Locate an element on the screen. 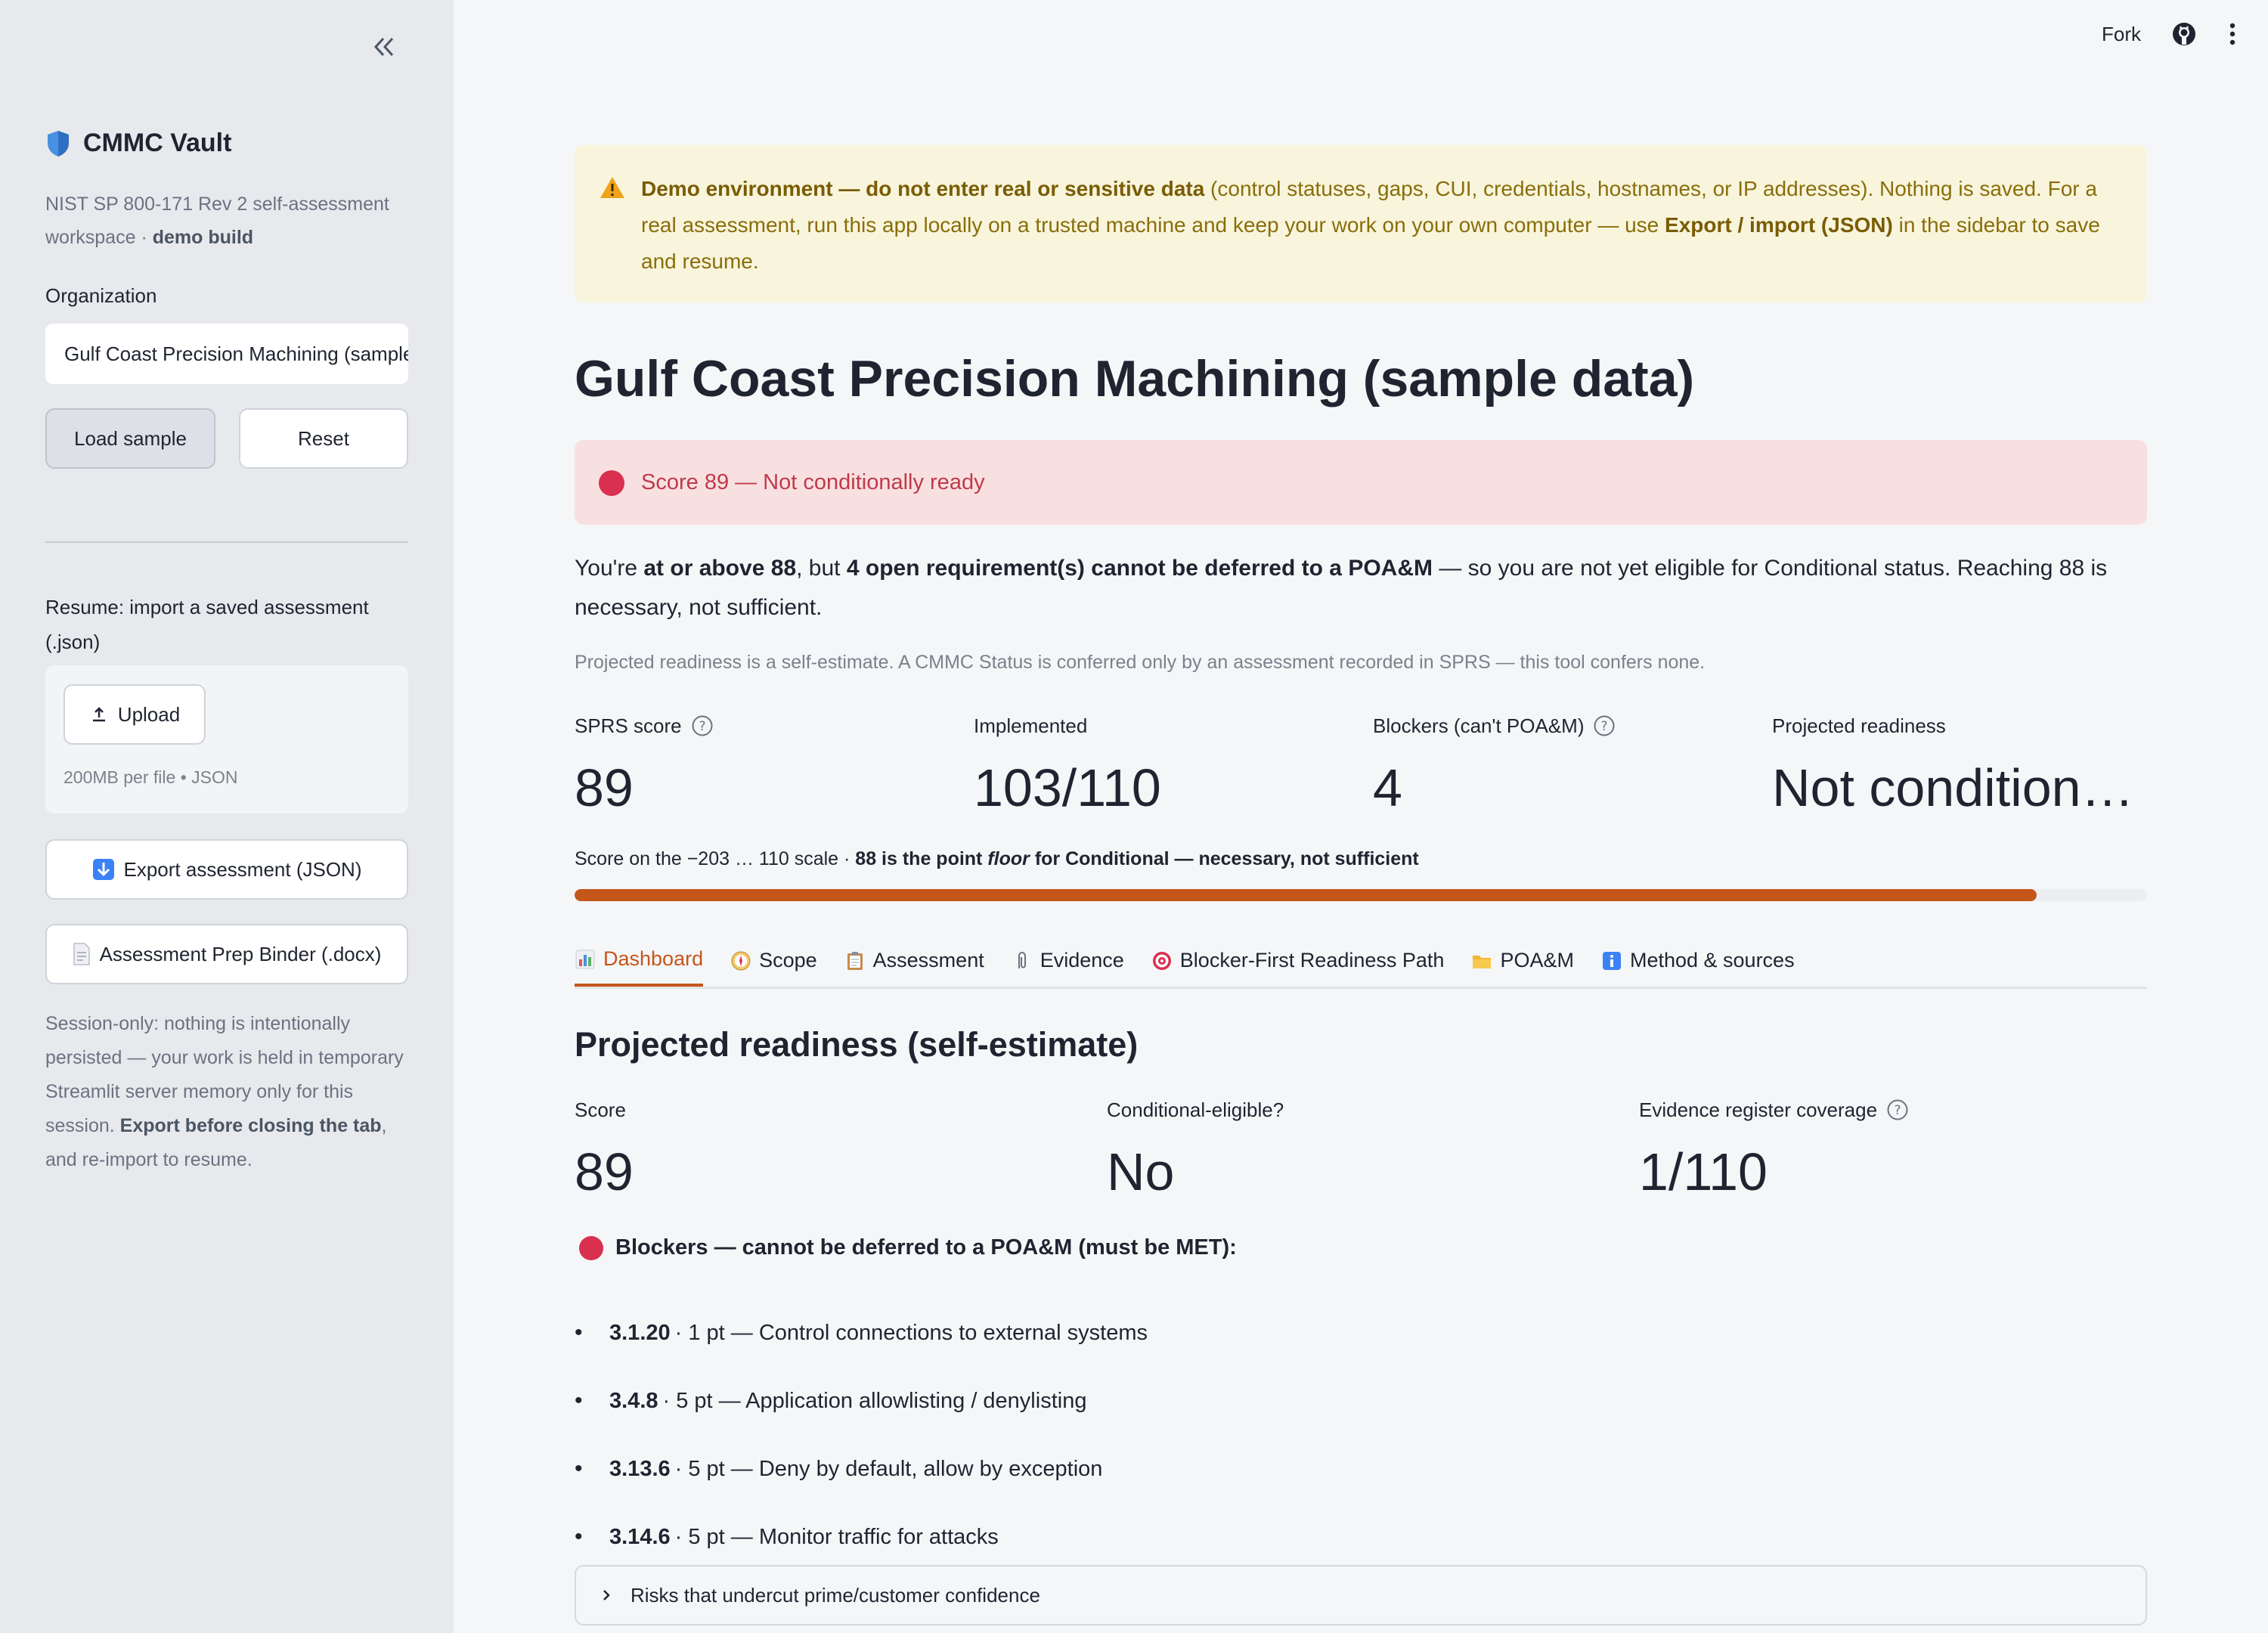 The width and height of the screenshot is (2268, 1633). export-label: Export assessment (JSON) is located at coordinates (243, 869).